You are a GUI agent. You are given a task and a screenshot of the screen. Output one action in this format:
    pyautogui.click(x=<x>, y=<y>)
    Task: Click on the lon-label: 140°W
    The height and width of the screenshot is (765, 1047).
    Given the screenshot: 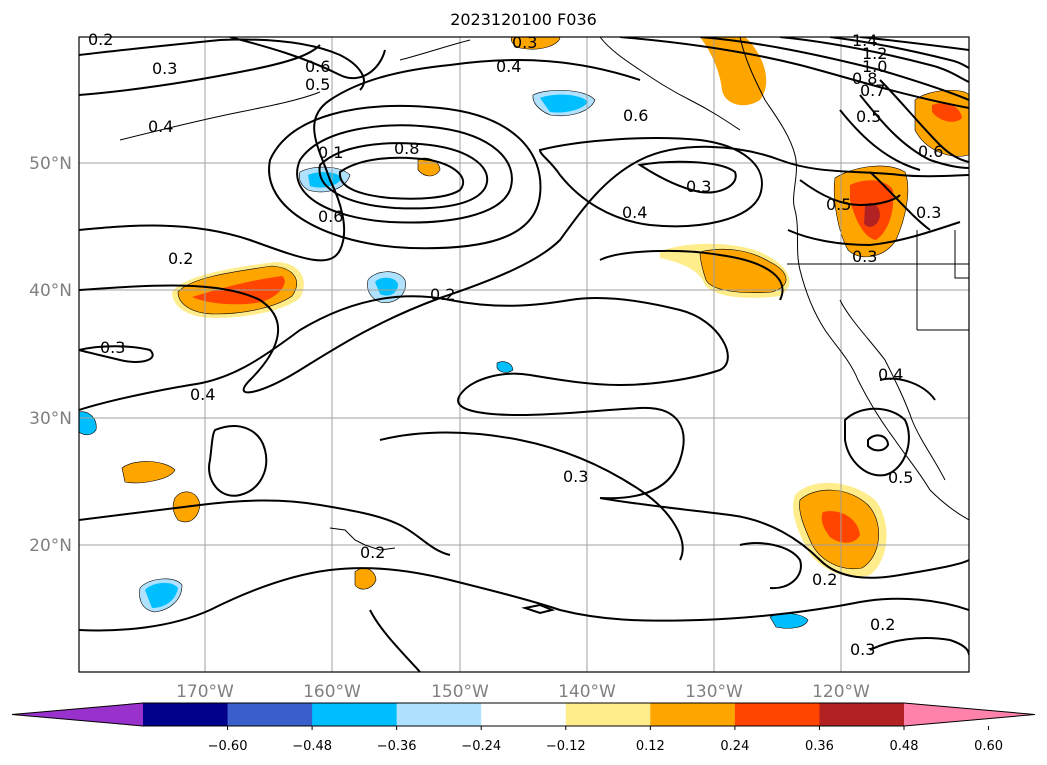 What is the action you would take?
    pyautogui.click(x=587, y=692)
    